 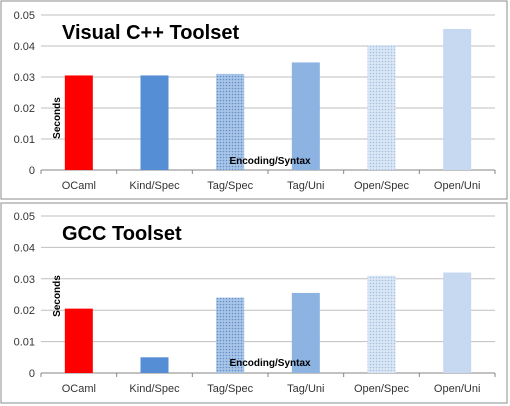 What do you see at coordinates (122, 234) in the screenshot?
I see `chart-title: GCC Toolset` at bounding box center [122, 234].